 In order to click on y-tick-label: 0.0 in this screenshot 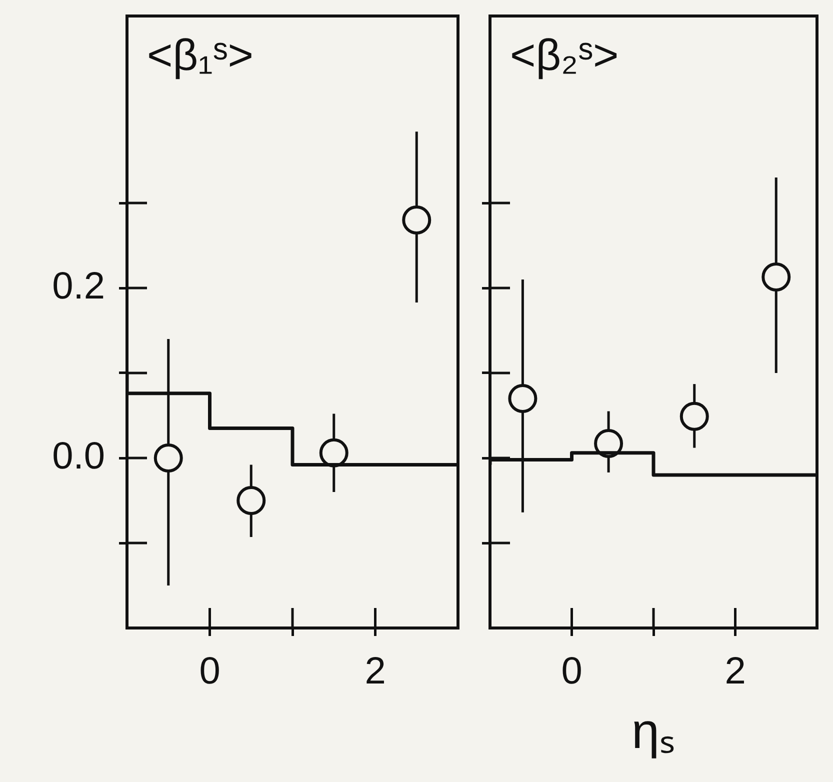, I will do `click(78, 456)`.